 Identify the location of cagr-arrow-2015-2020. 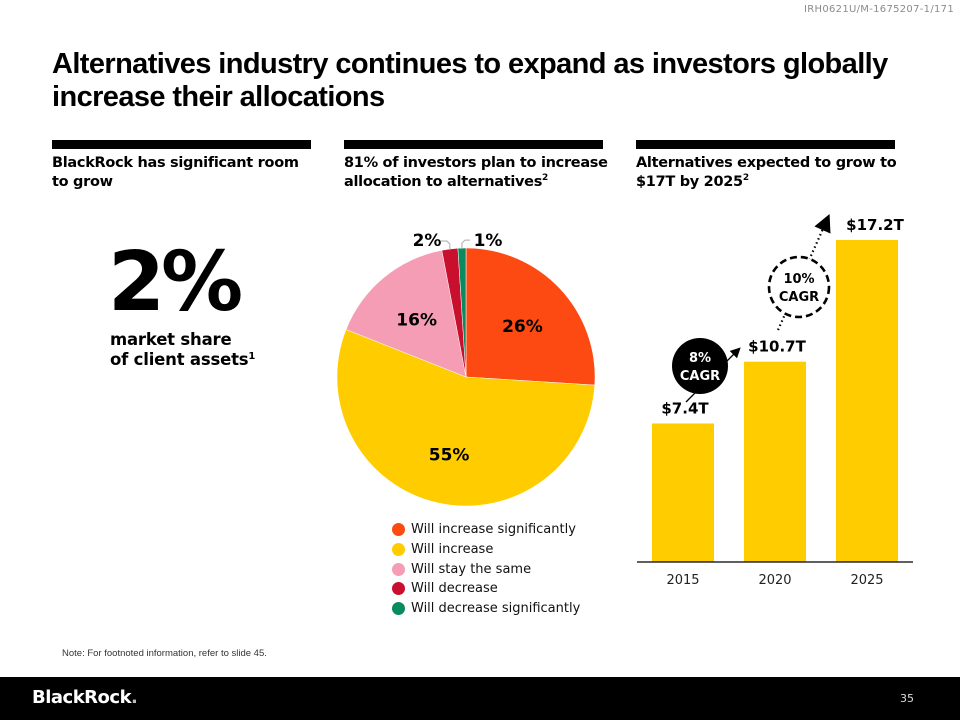
(713, 375).